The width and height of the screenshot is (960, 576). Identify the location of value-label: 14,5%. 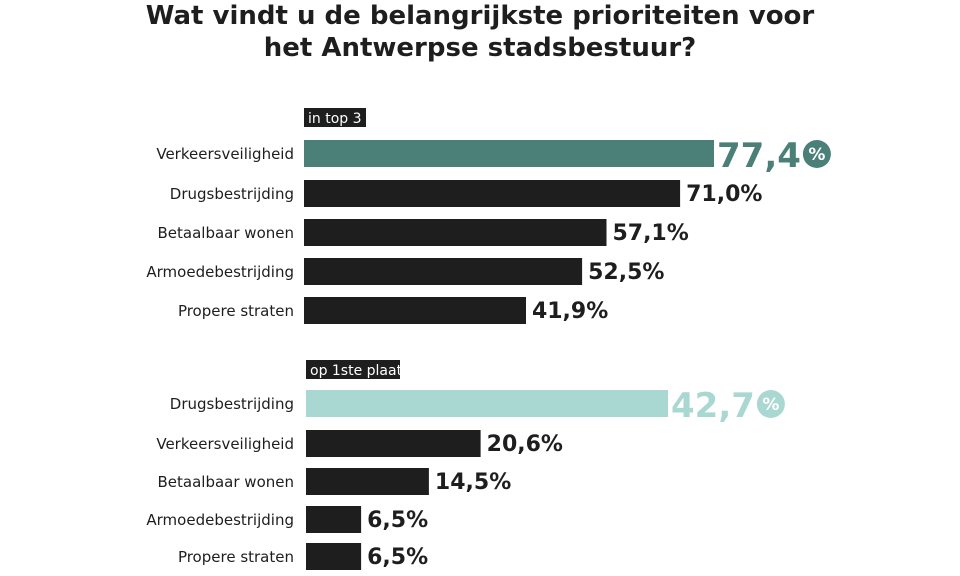
(473, 482).